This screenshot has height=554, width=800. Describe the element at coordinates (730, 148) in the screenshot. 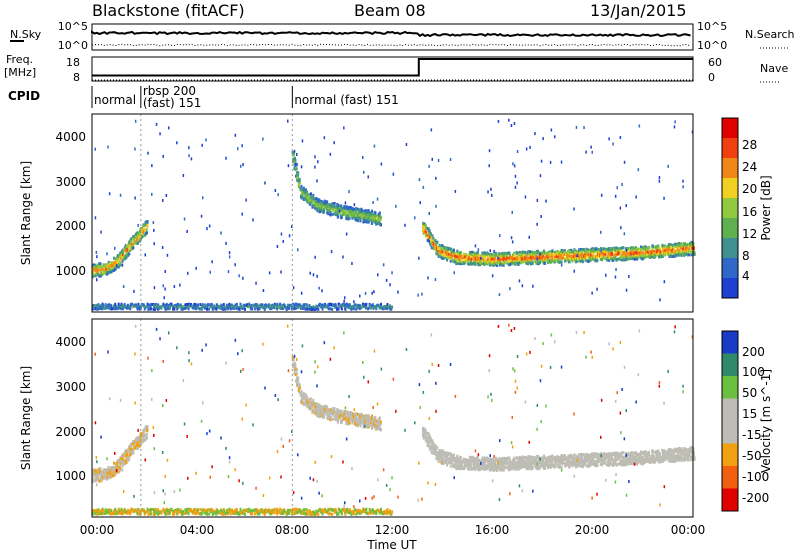

I see `power-colorbar-cell` at that location.